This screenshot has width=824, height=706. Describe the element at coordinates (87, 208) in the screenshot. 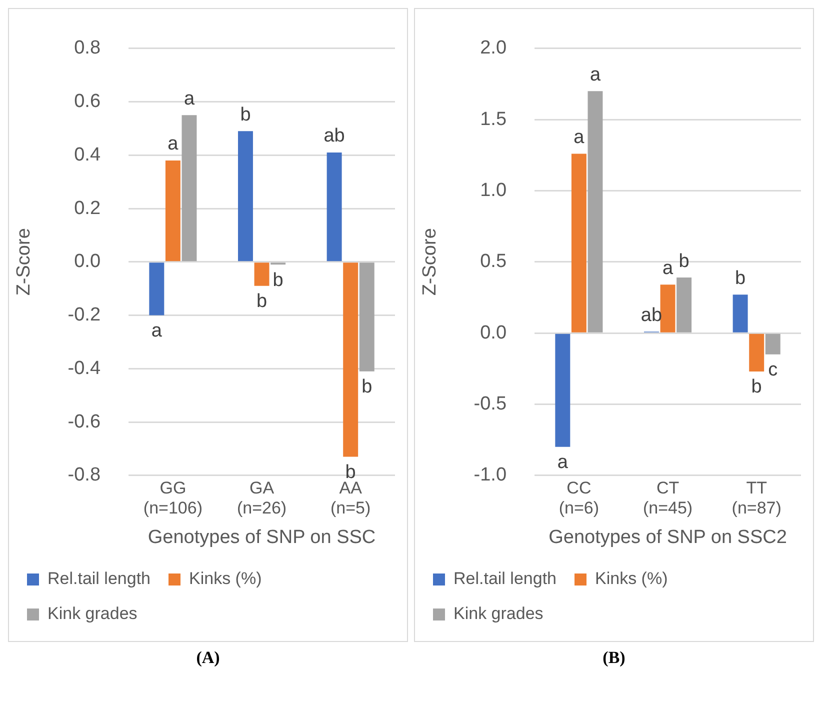

I see `y-tick-label: 0.2` at that location.